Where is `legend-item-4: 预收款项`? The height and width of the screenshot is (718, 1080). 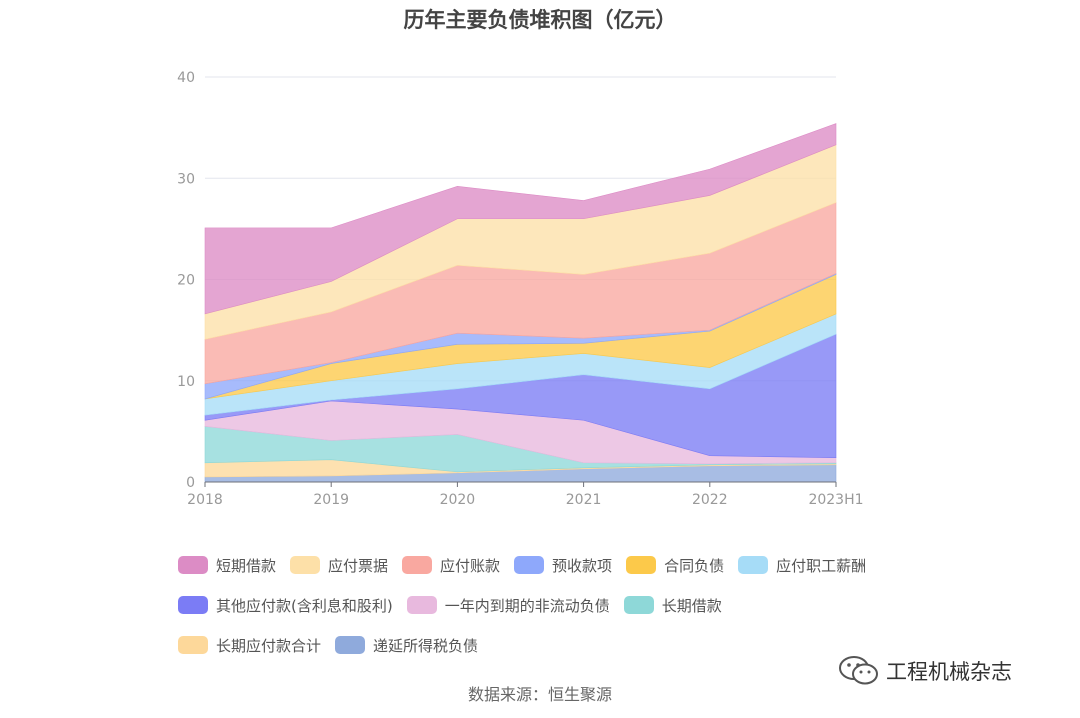
legend-item-4: 预收款项 is located at coordinates (563, 565).